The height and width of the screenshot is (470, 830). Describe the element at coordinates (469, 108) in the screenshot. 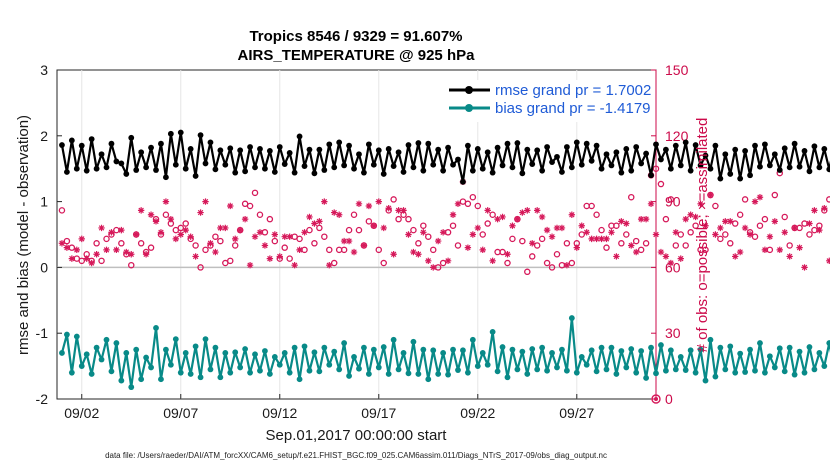

I see `legend-bias-marker` at that location.